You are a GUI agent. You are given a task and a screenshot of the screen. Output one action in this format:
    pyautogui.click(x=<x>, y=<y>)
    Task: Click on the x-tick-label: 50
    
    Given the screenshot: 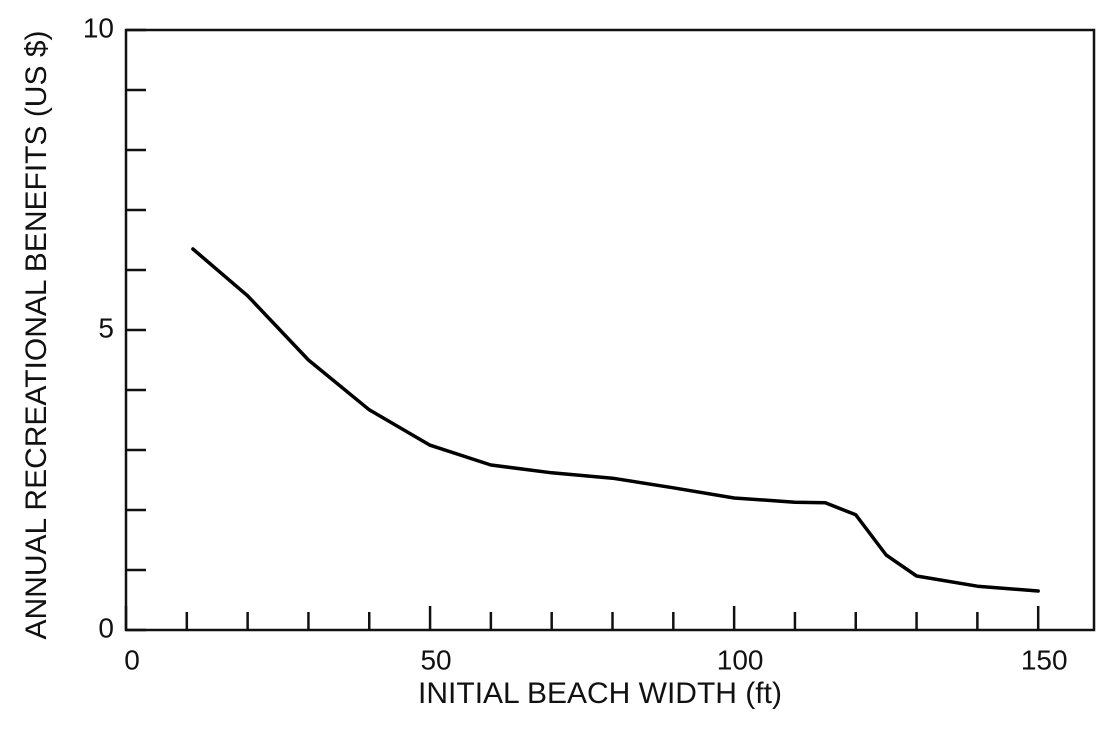 What is the action you would take?
    pyautogui.click(x=435, y=659)
    